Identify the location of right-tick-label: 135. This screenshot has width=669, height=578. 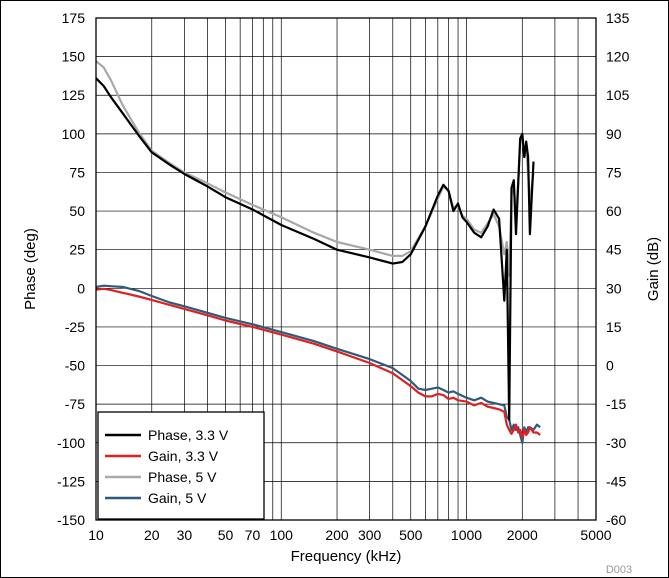
(618, 18).